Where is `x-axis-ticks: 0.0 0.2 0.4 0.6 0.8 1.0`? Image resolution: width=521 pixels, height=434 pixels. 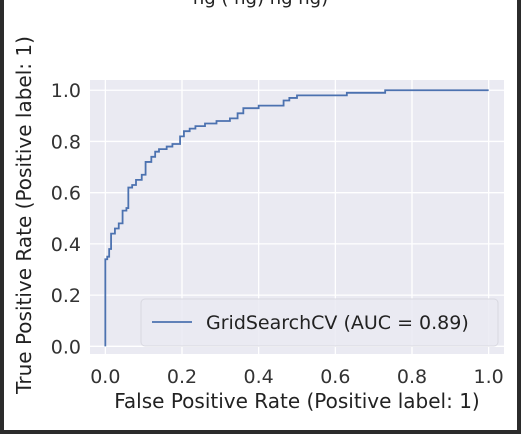 x-axis-ticks: 0.0 0.2 0.4 0.6 0.8 1.0 is located at coordinates (297, 377).